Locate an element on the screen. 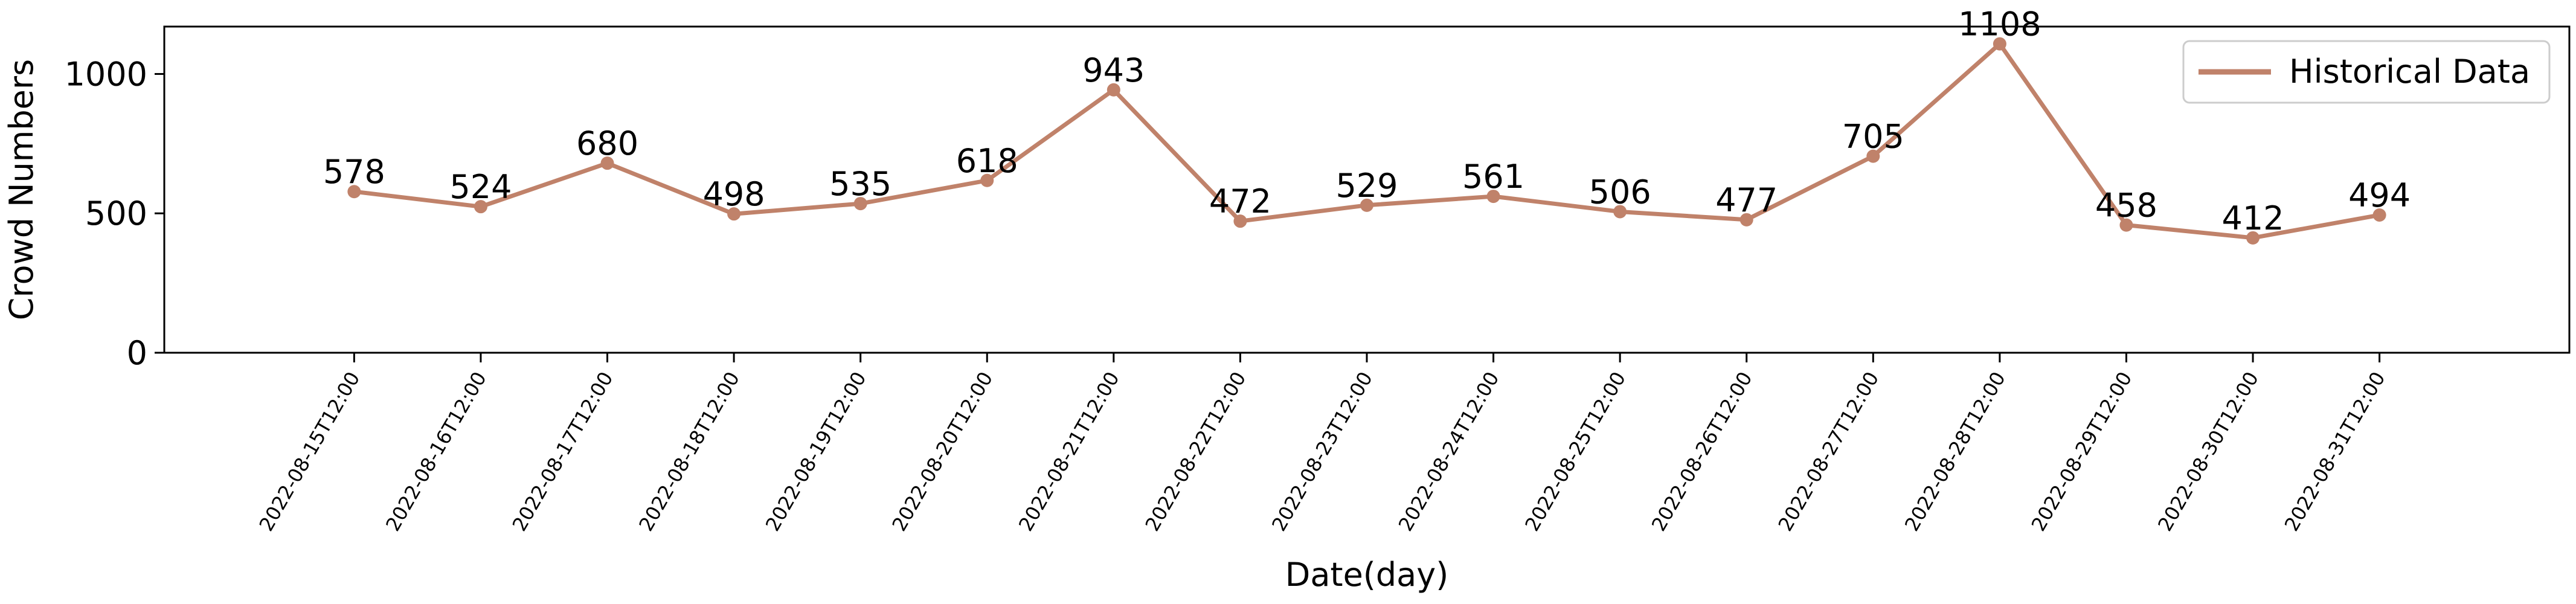  x-tick-label: 2022-08-26T12:00 is located at coordinates (1702, 451).